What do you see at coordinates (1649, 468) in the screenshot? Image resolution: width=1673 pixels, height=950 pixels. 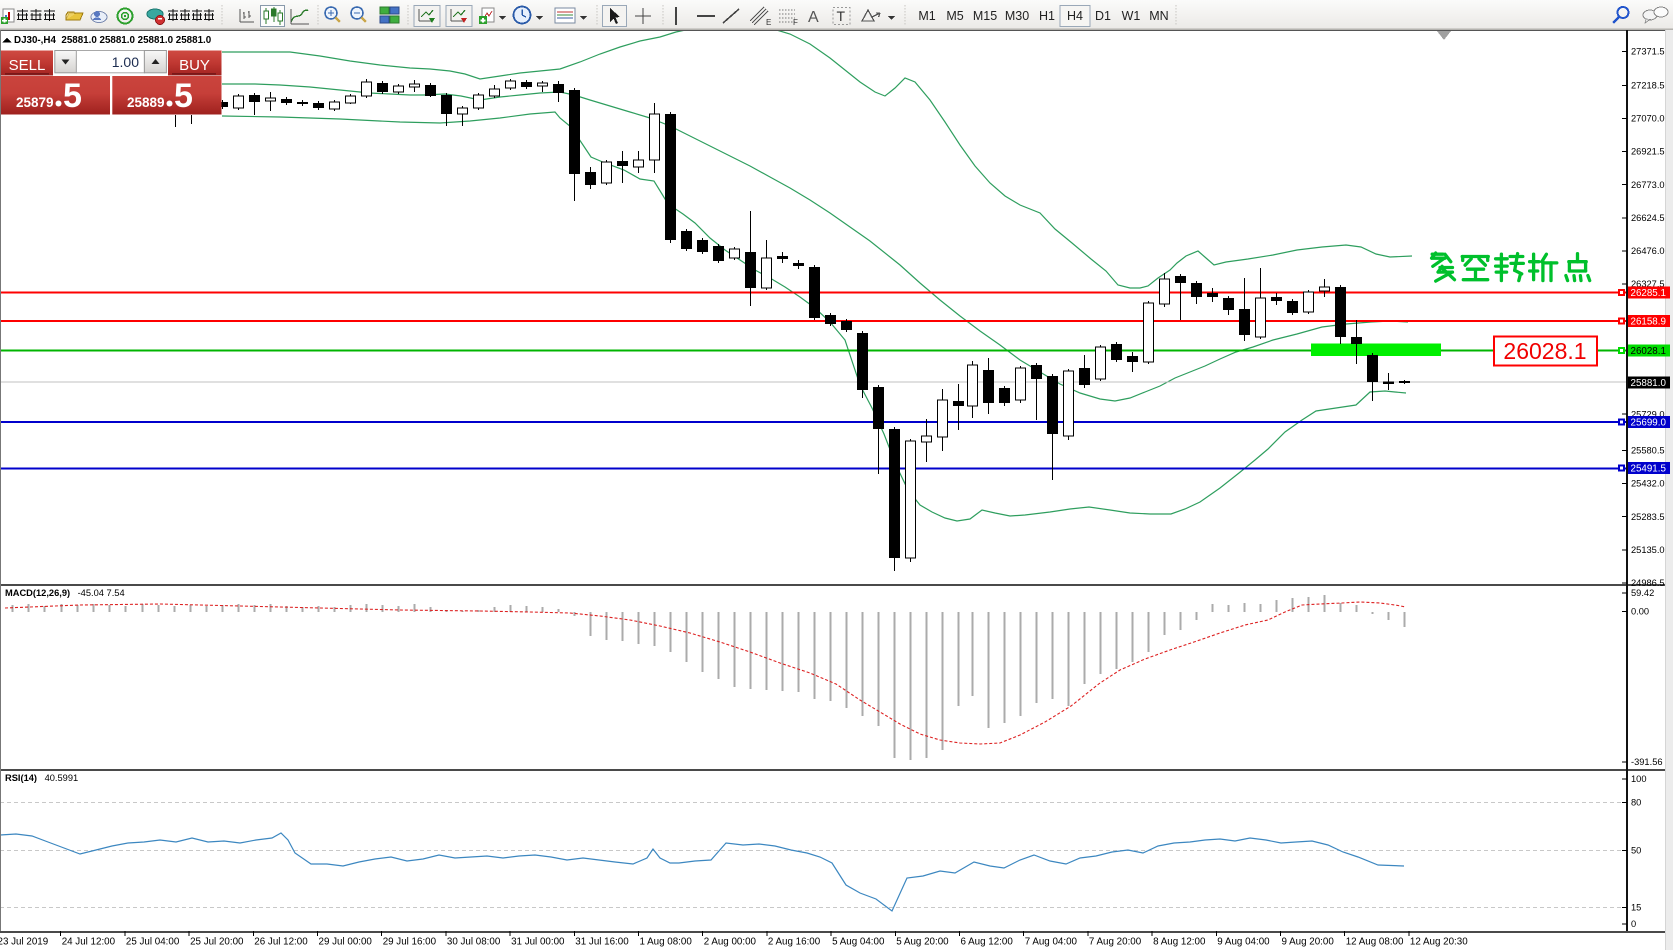 I see `svg-text: 25491.5` at bounding box center [1649, 468].